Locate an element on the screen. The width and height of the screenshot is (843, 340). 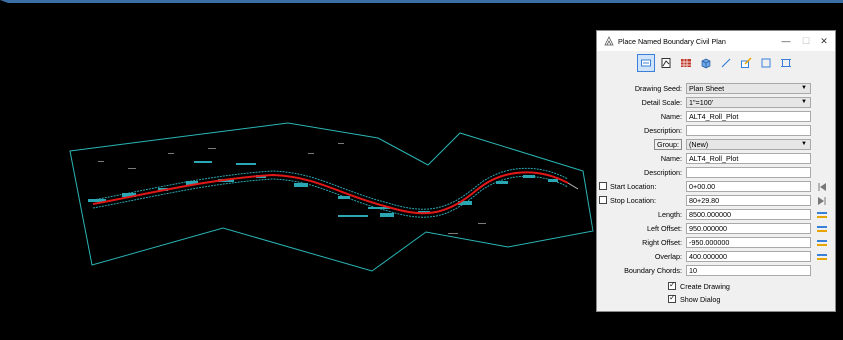
drawing-seed-dropdown: Plan Sheet ▼ is located at coordinates (748, 88).